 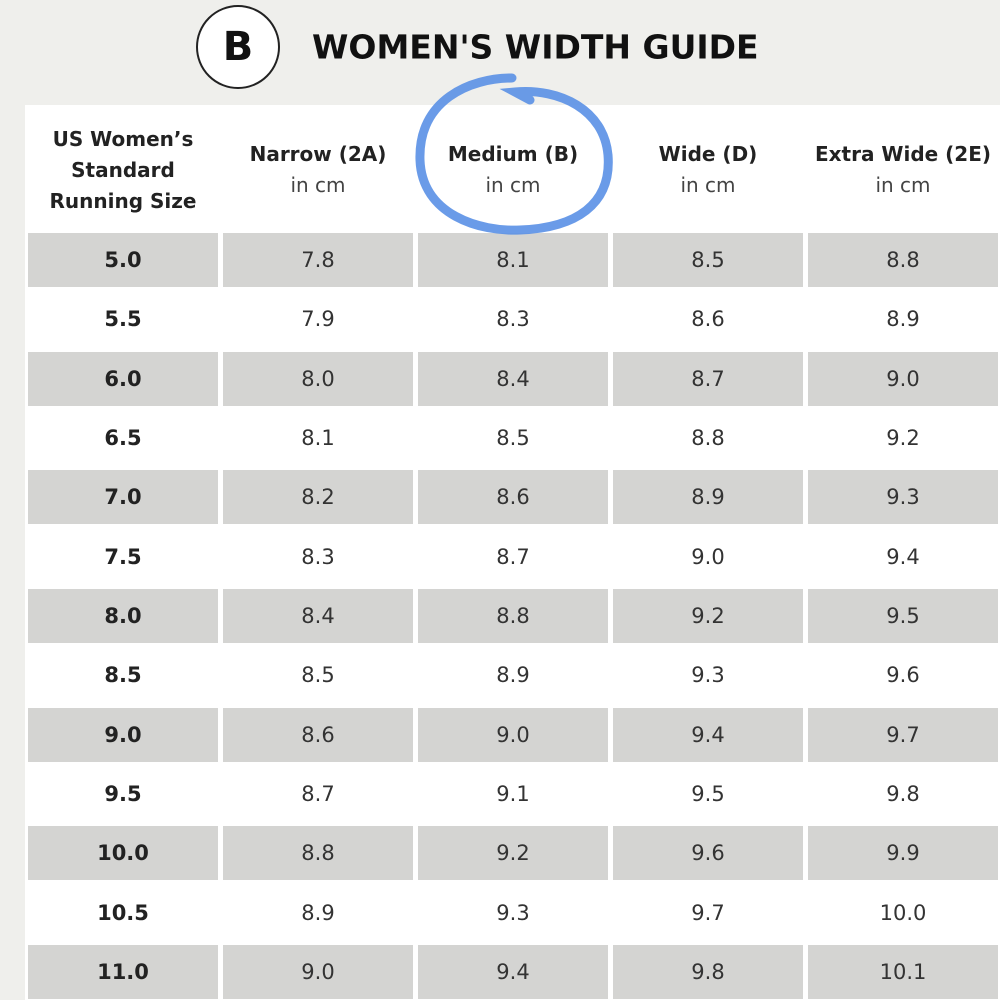 I want to click on header-line: Standard, so click(x=123, y=169).